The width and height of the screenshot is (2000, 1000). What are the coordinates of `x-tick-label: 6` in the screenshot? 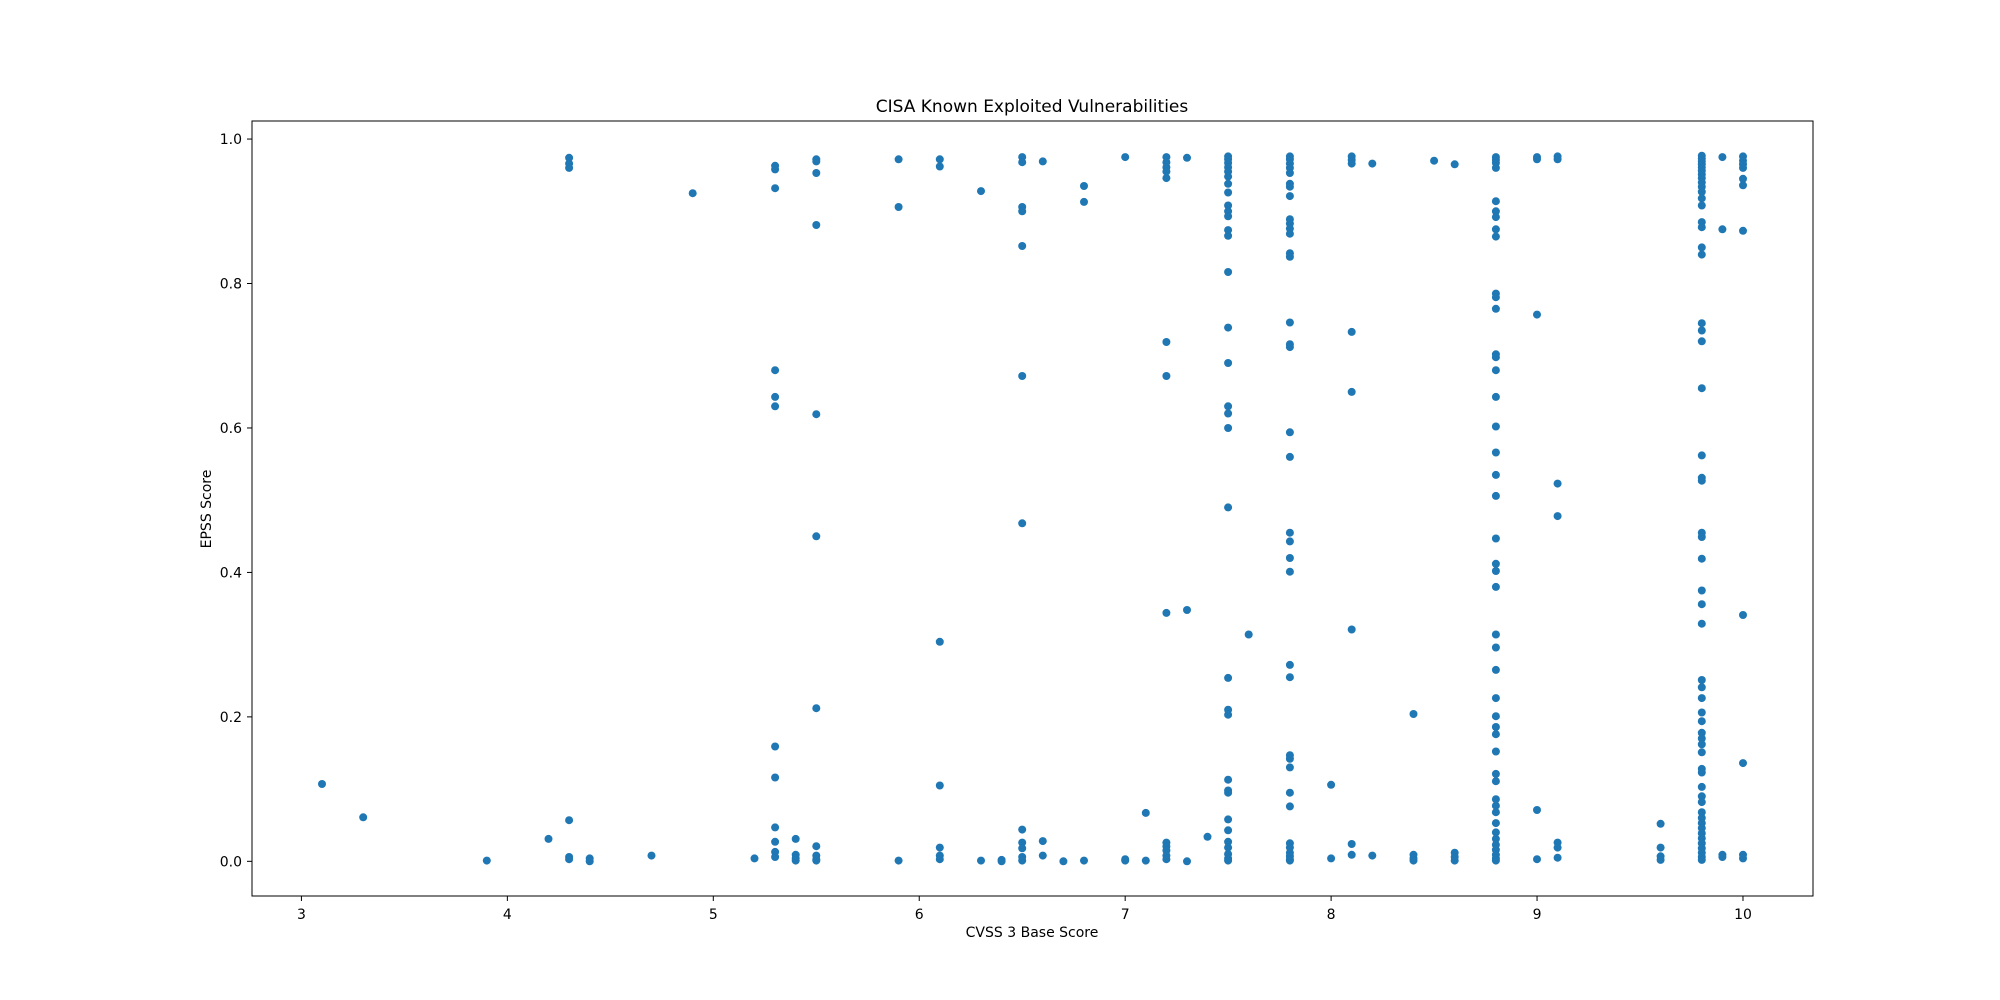 It's located at (919, 915).